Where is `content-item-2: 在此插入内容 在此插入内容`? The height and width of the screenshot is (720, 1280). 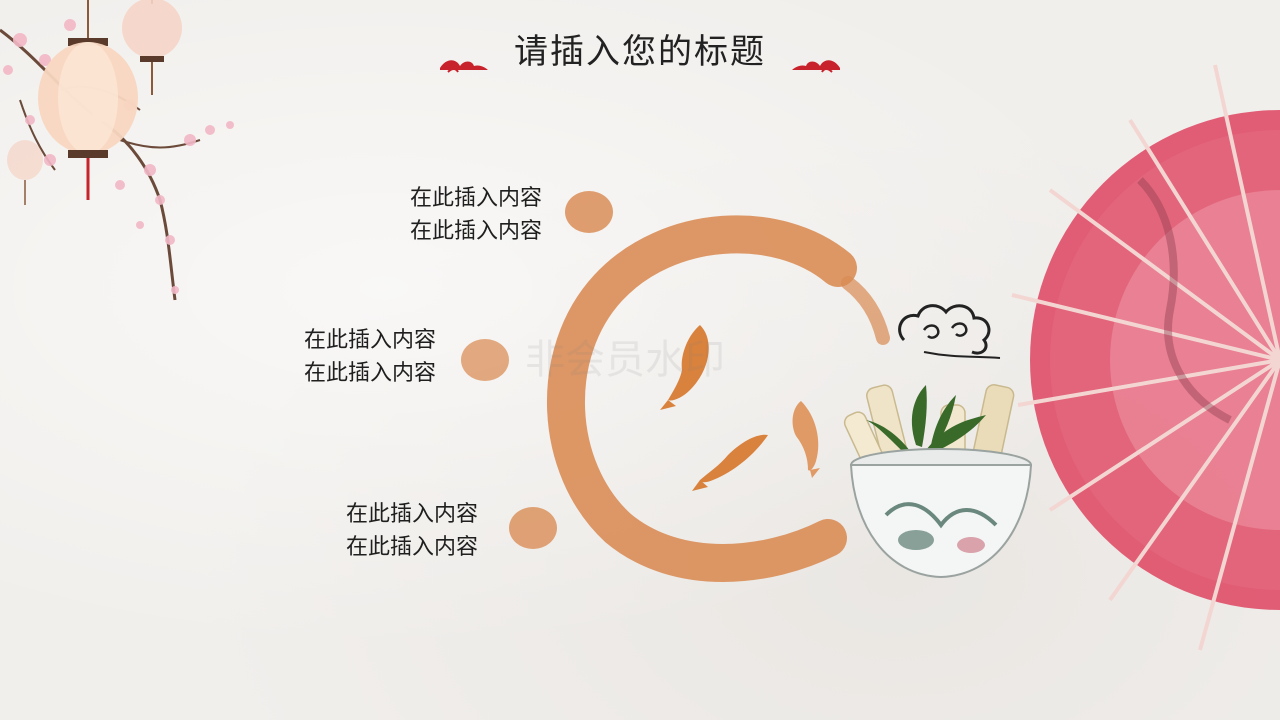 content-item-2: 在此插入内容 在此插入内容 is located at coordinates (345, 357).